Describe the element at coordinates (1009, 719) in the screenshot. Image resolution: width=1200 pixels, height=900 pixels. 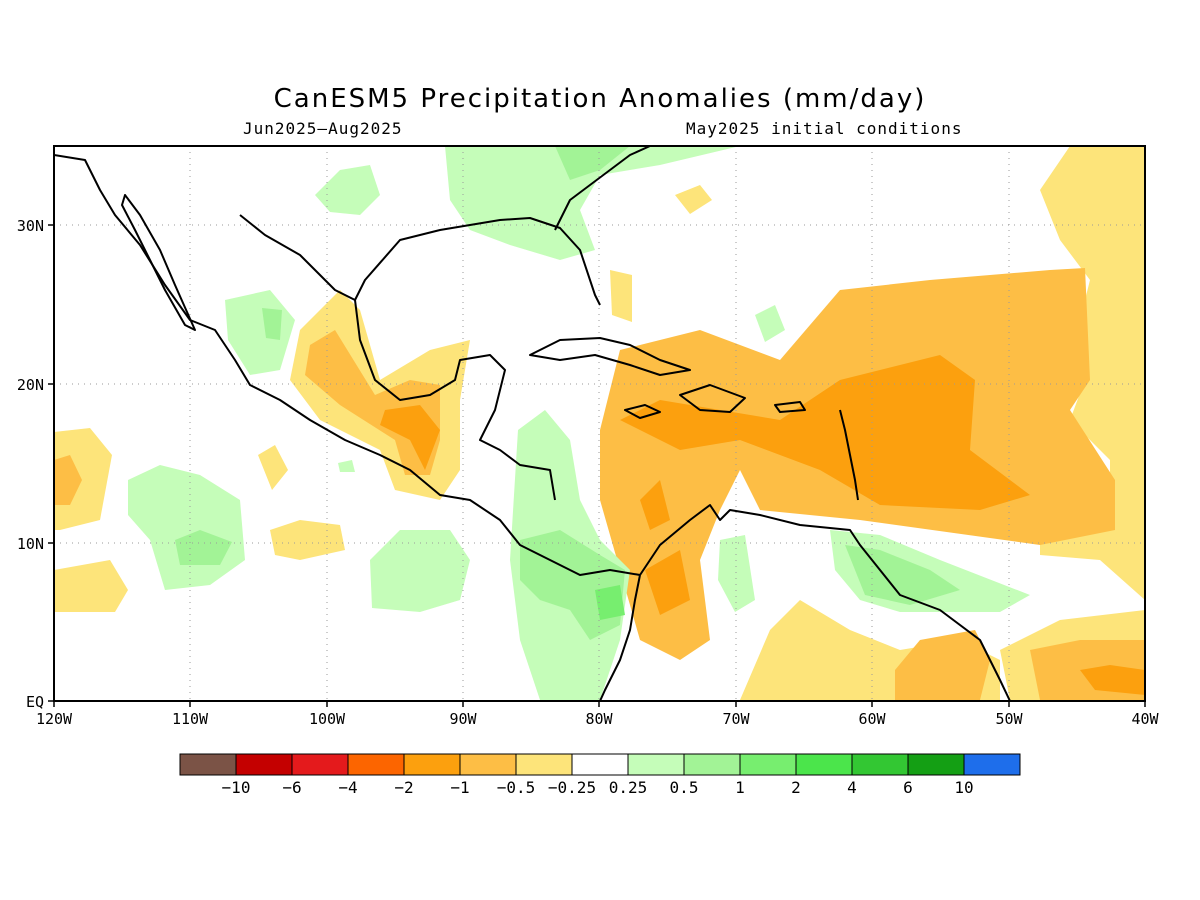
I see `x-tick-label: 50W` at that location.